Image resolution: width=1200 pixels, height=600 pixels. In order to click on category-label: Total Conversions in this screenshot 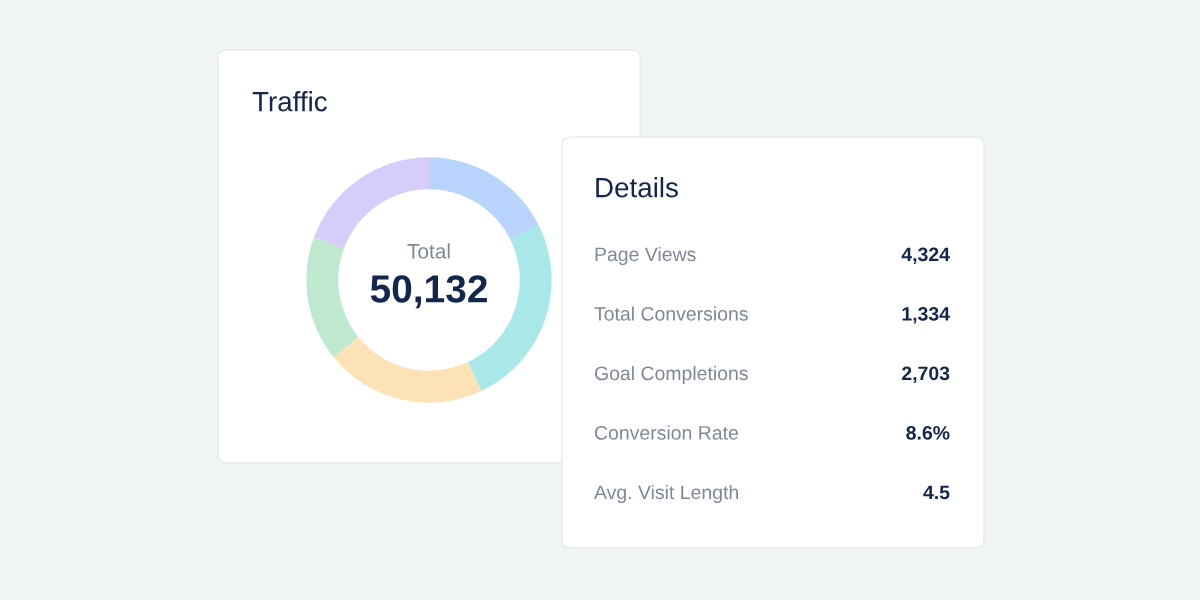, I will do `click(671, 313)`.